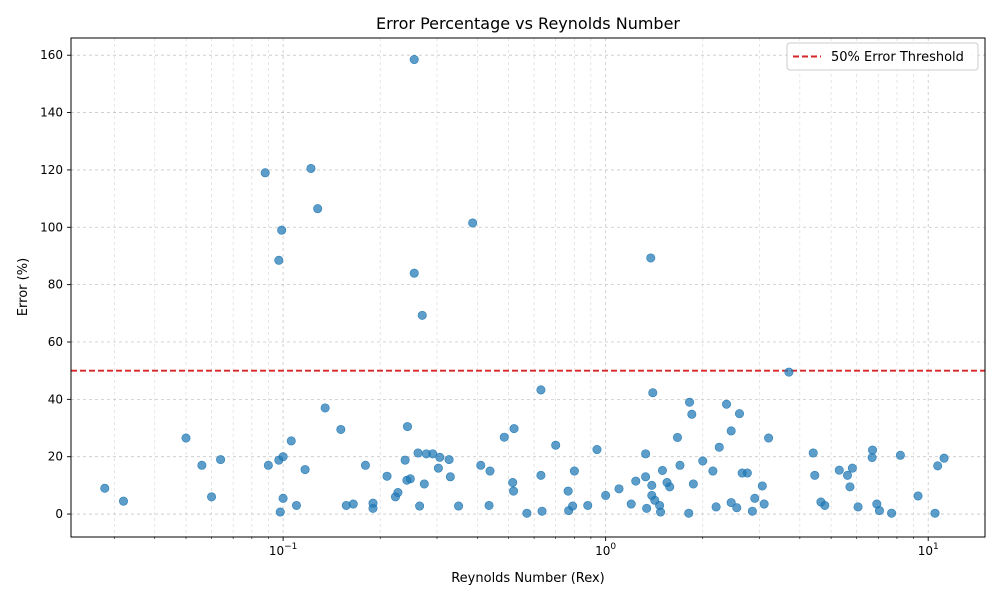 The width and height of the screenshot is (1000, 600). What do you see at coordinates (928, 550) in the screenshot?
I see `x-tick-label: 10¹` at bounding box center [928, 550].